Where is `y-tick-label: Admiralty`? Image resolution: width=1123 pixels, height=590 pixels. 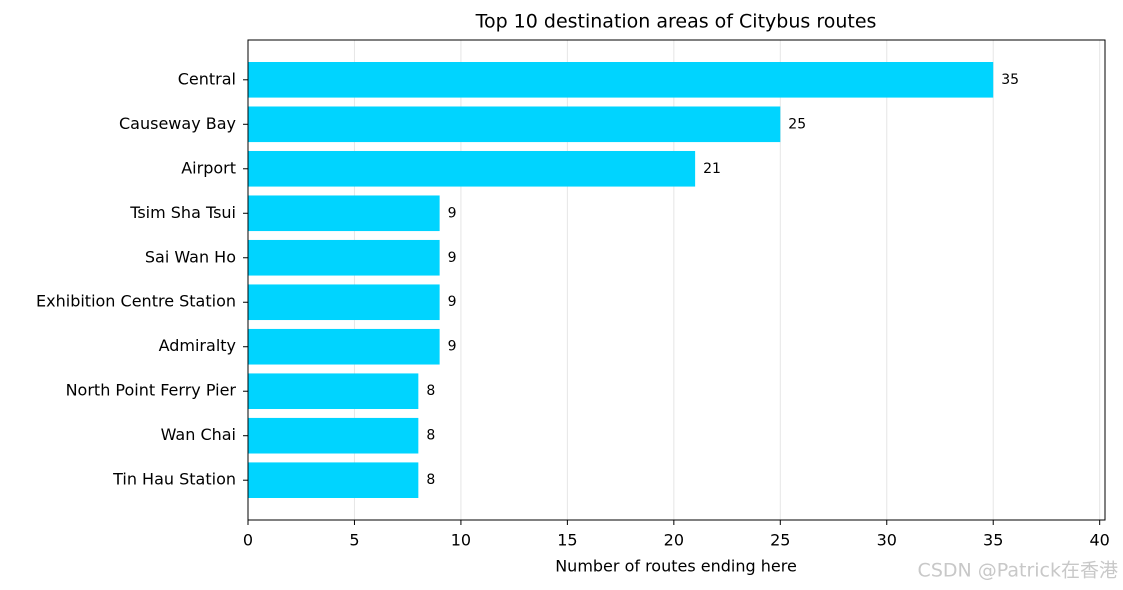 y-tick-label: Admiralty is located at coordinates (197, 345).